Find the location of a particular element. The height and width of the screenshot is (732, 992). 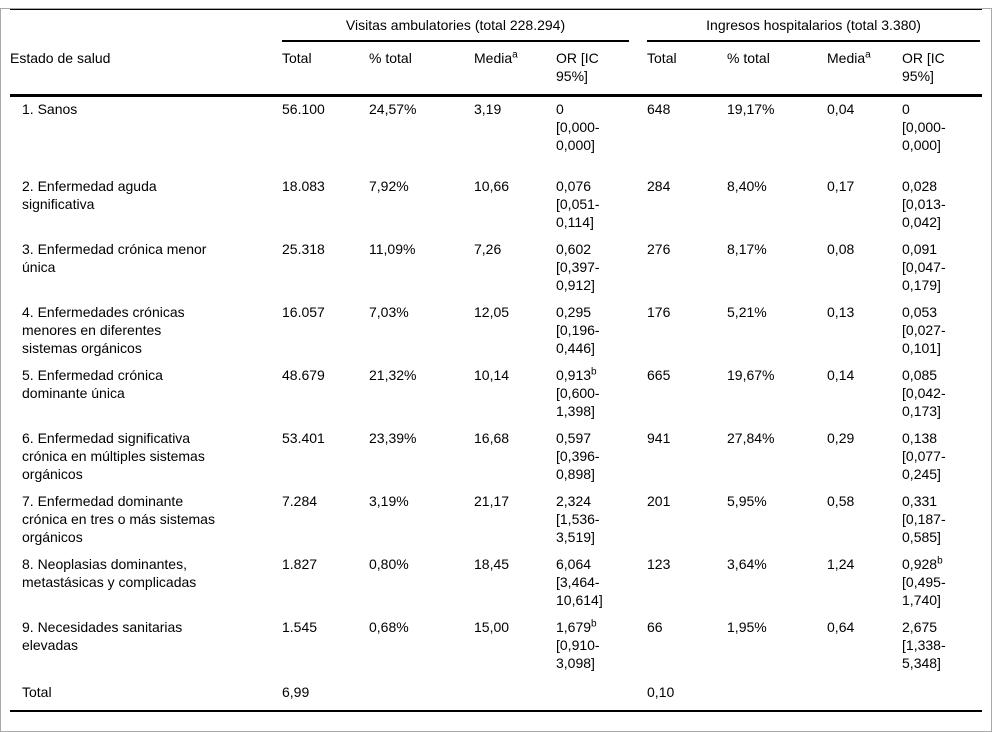

cell-amb-or: 0,076 [0,051- 0,114] is located at coordinates (601, 205).